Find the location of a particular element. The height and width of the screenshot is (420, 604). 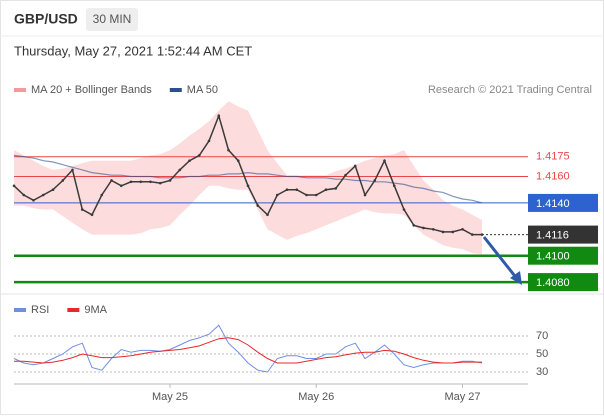

legend-label: MA 50 is located at coordinates (202, 90).